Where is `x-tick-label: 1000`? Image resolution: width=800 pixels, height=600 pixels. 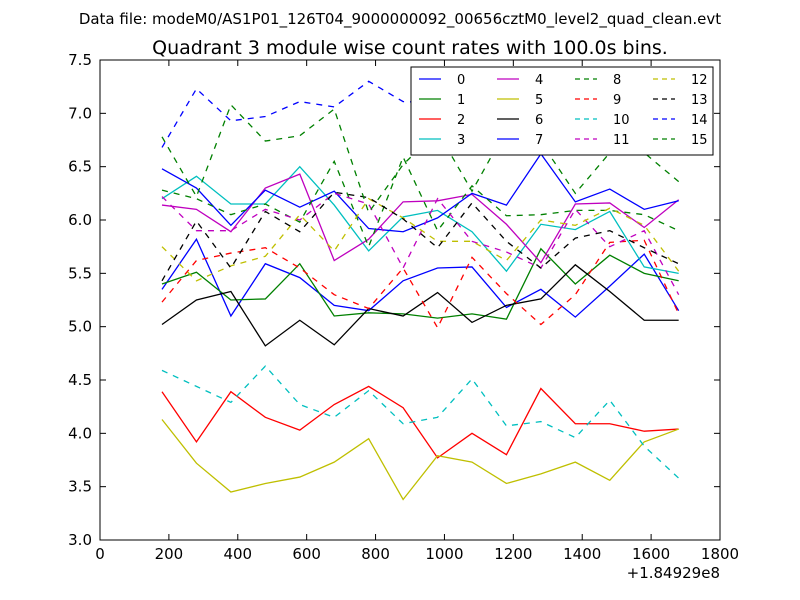 x-tick-label: 1000 is located at coordinates (444, 554).